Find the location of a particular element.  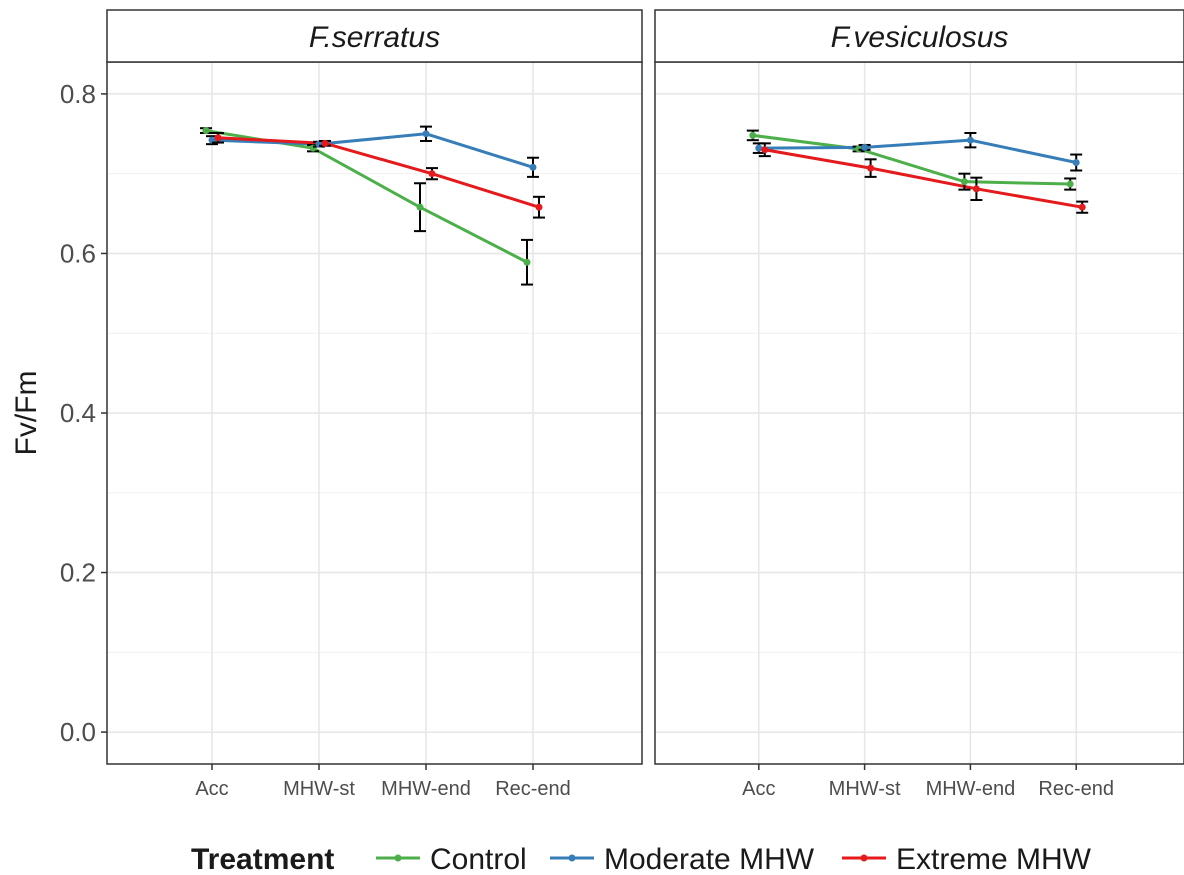

legend-entry-control: Control is located at coordinates (451, 859).